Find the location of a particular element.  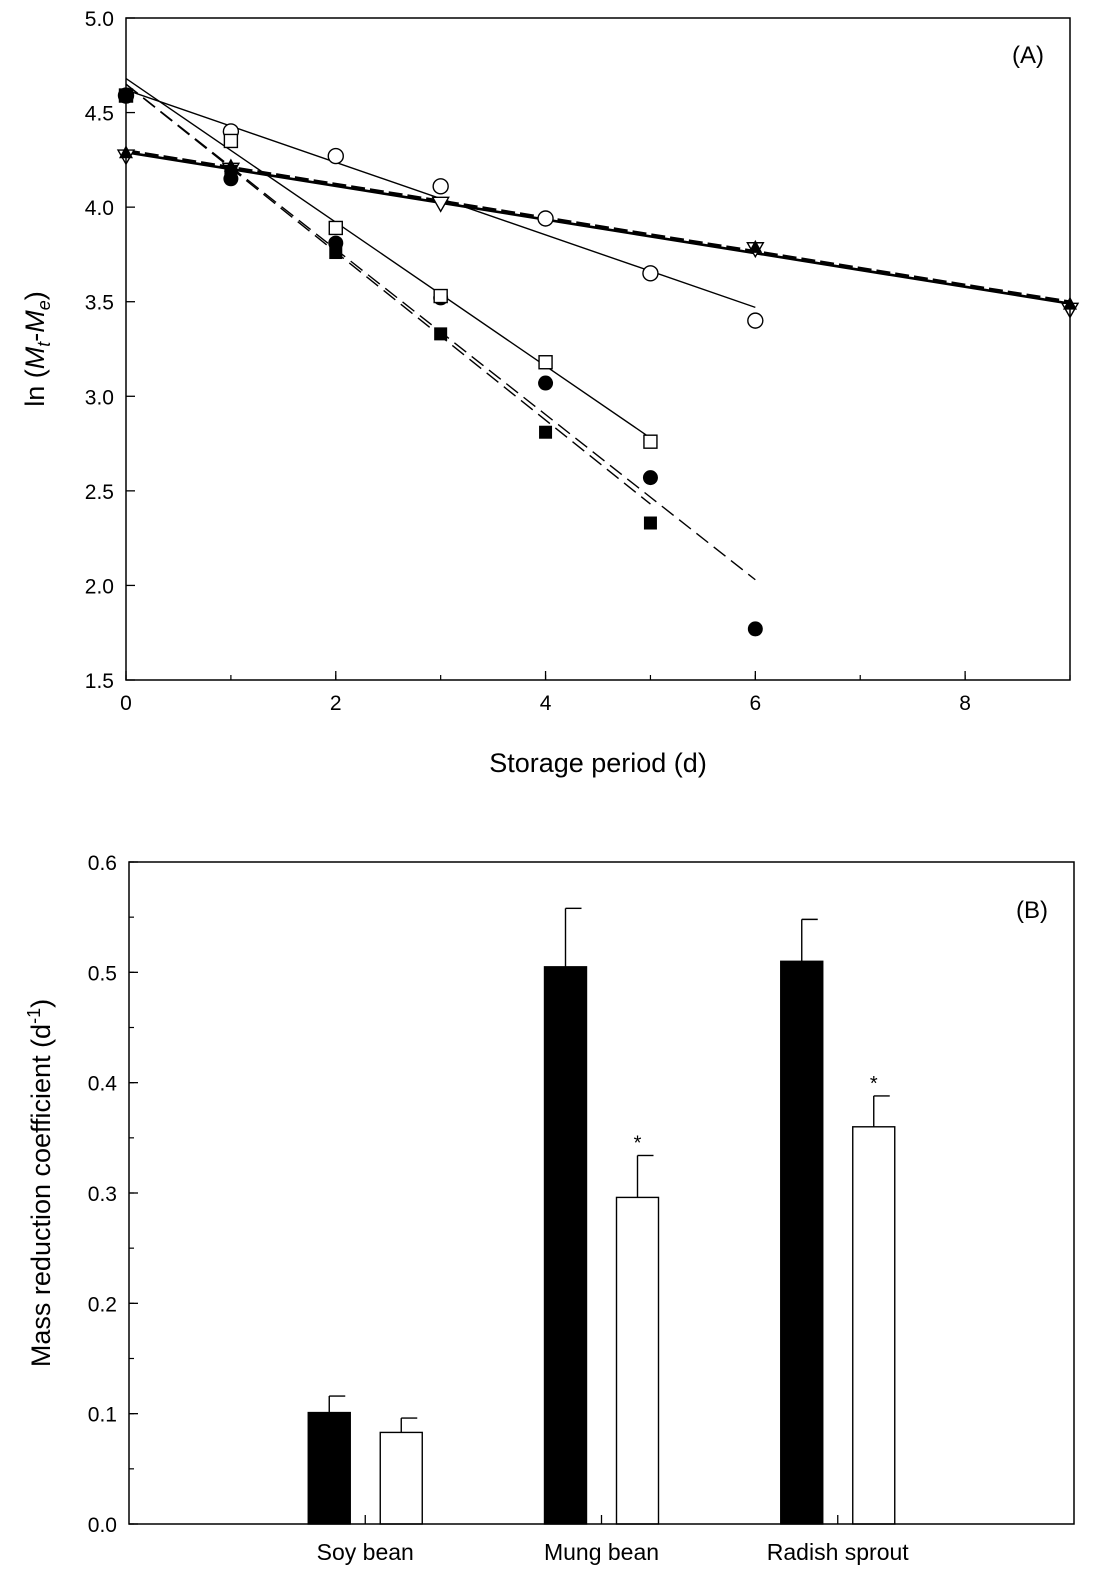

y-axis-label-b: Mass reduction coefficient (d-1) is located at coordinates (40, 1183).